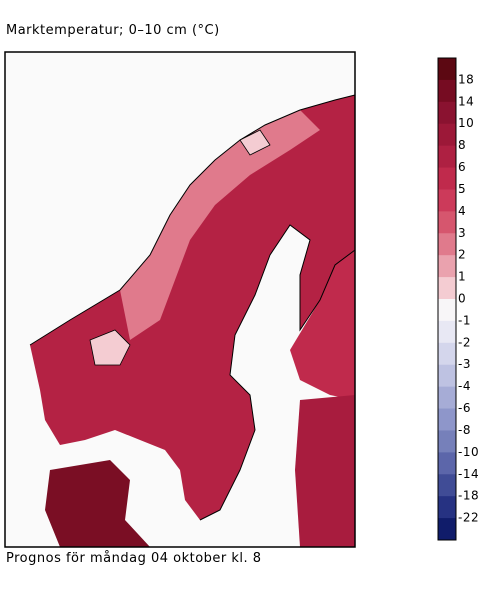  I want to click on caption: Prognos för måndag 04 oktober kl. 8, so click(134, 558).